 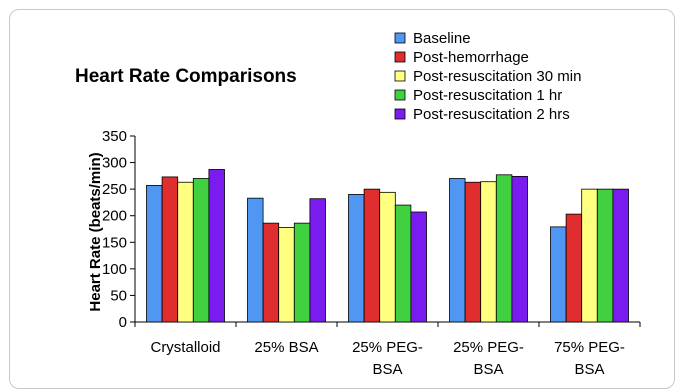 I want to click on y-tick-label: 250, so click(x=114, y=189).